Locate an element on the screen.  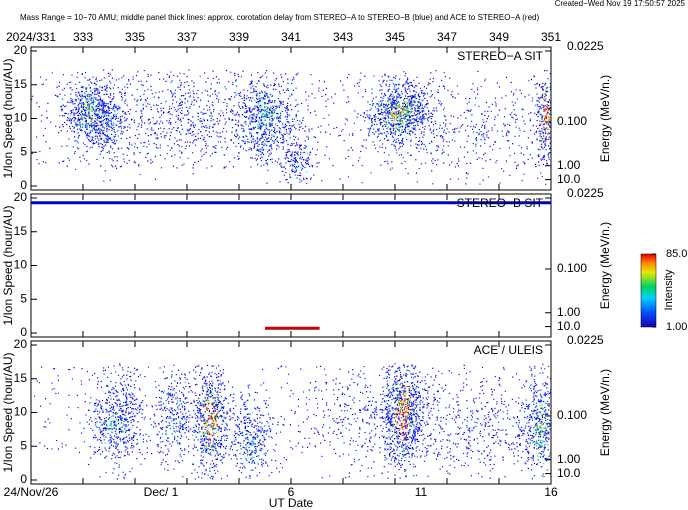
panel-title: STEREO−B SIT is located at coordinates (500, 203).